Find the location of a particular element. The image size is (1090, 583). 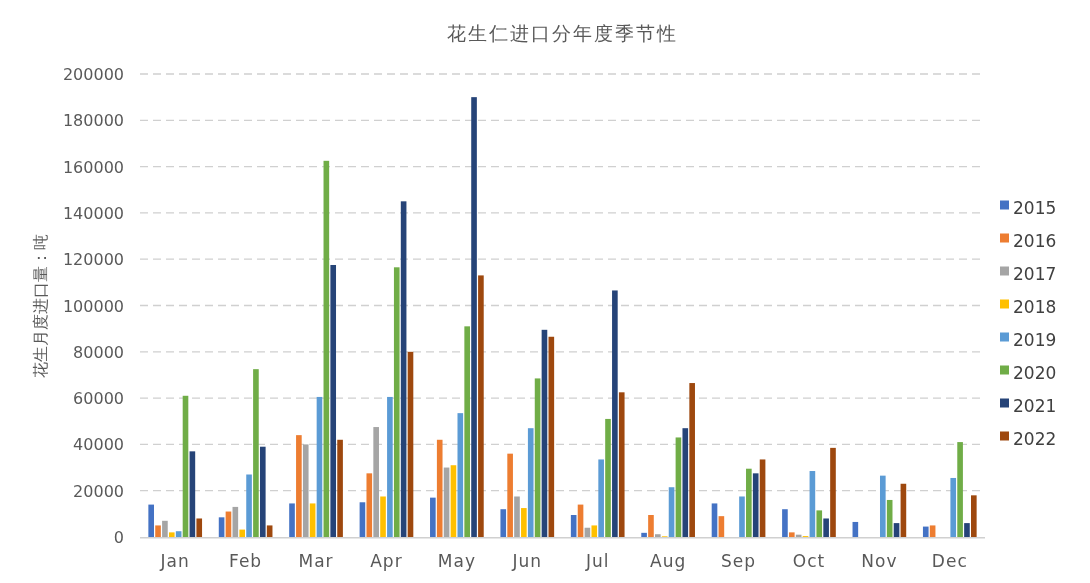

legend-label: 2022 is located at coordinates (1035, 438).